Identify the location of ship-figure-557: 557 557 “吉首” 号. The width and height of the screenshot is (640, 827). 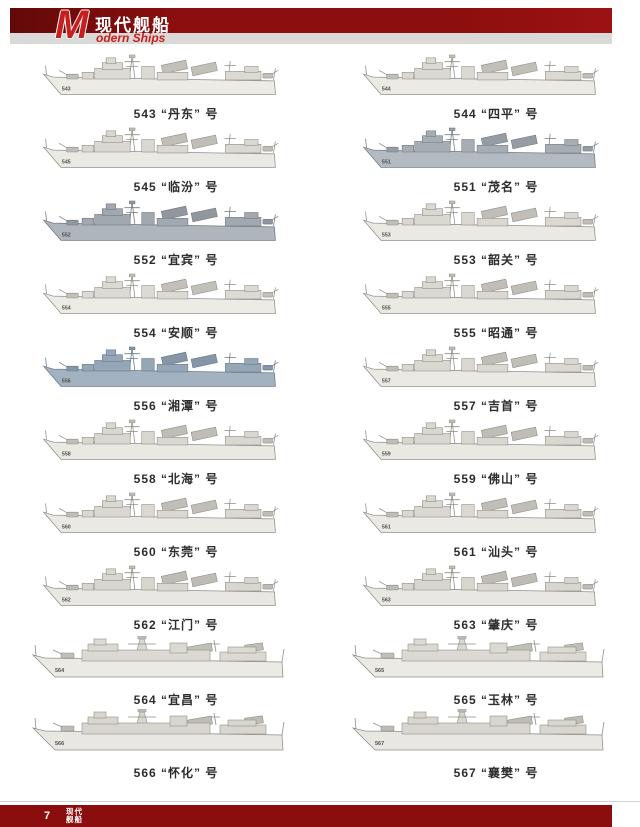
(480, 380).